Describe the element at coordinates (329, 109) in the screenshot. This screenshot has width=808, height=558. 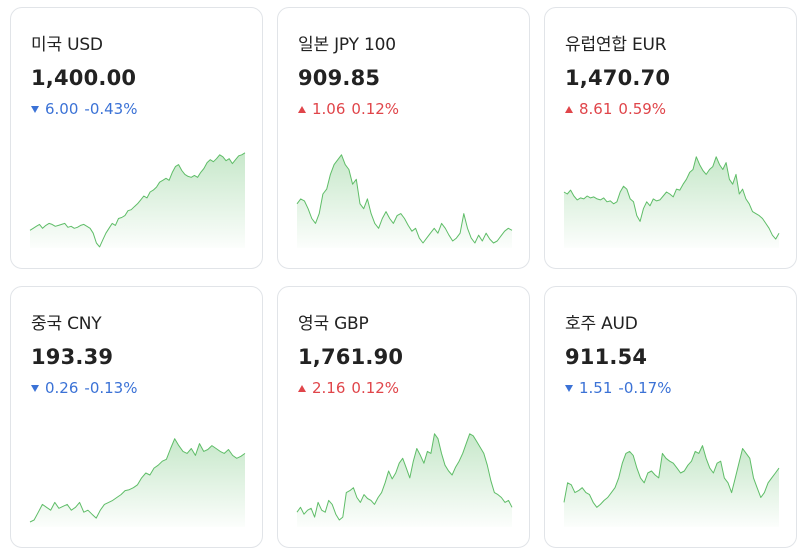
I see `change-amount: 1.06` at that location.